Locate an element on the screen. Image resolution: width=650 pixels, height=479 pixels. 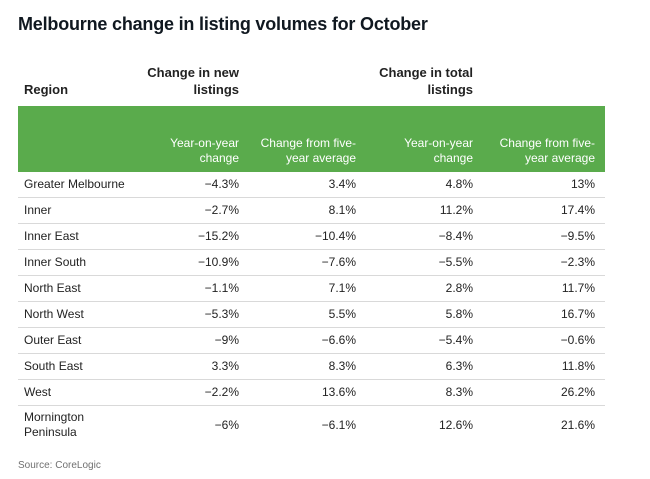
row-region: Inner East is located at coordinates (78, 236).